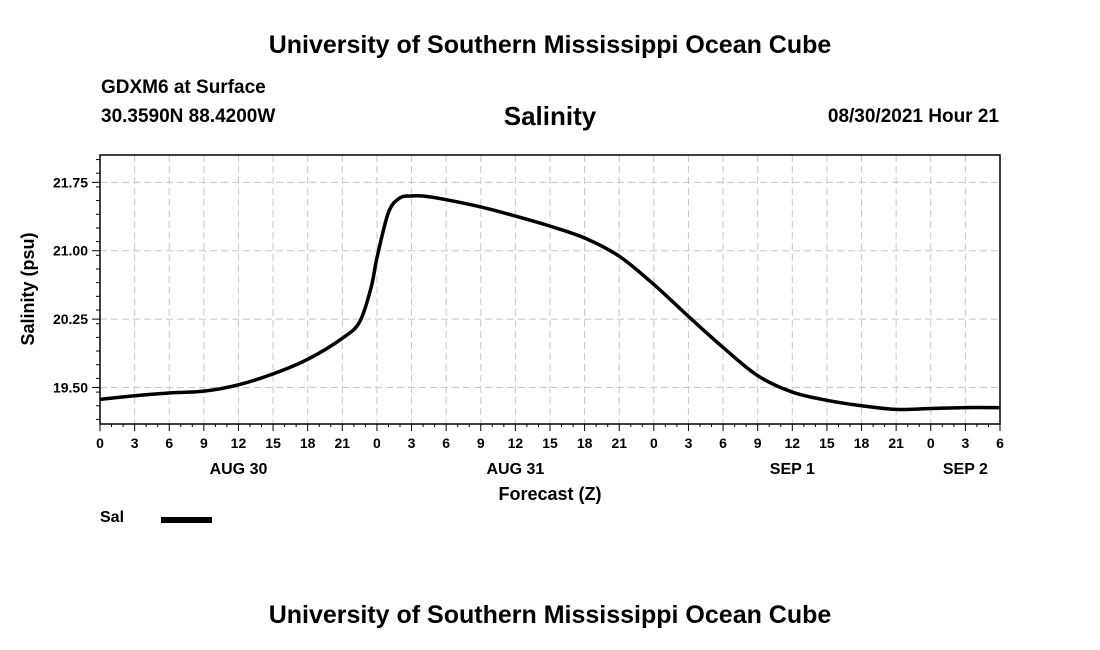 The height and width of the screenshot is (650, 1100). Describe the element at coordinates (549, 494) in the screenshot. I see `x-axis-label: Forecast (Z)` at that location.